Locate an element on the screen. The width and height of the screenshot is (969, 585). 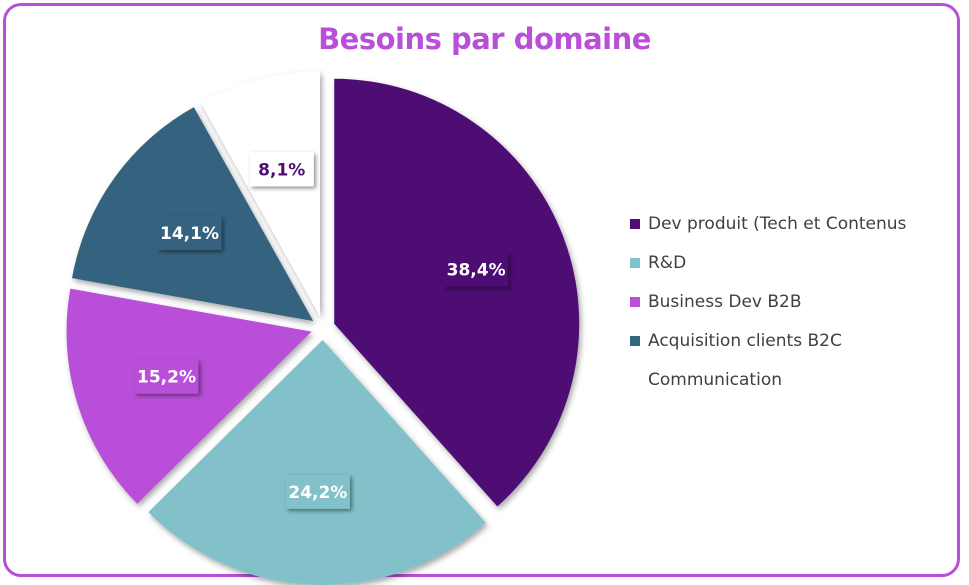
legend-item-2: Business Dev B2B is located at coordinates (768, 301).